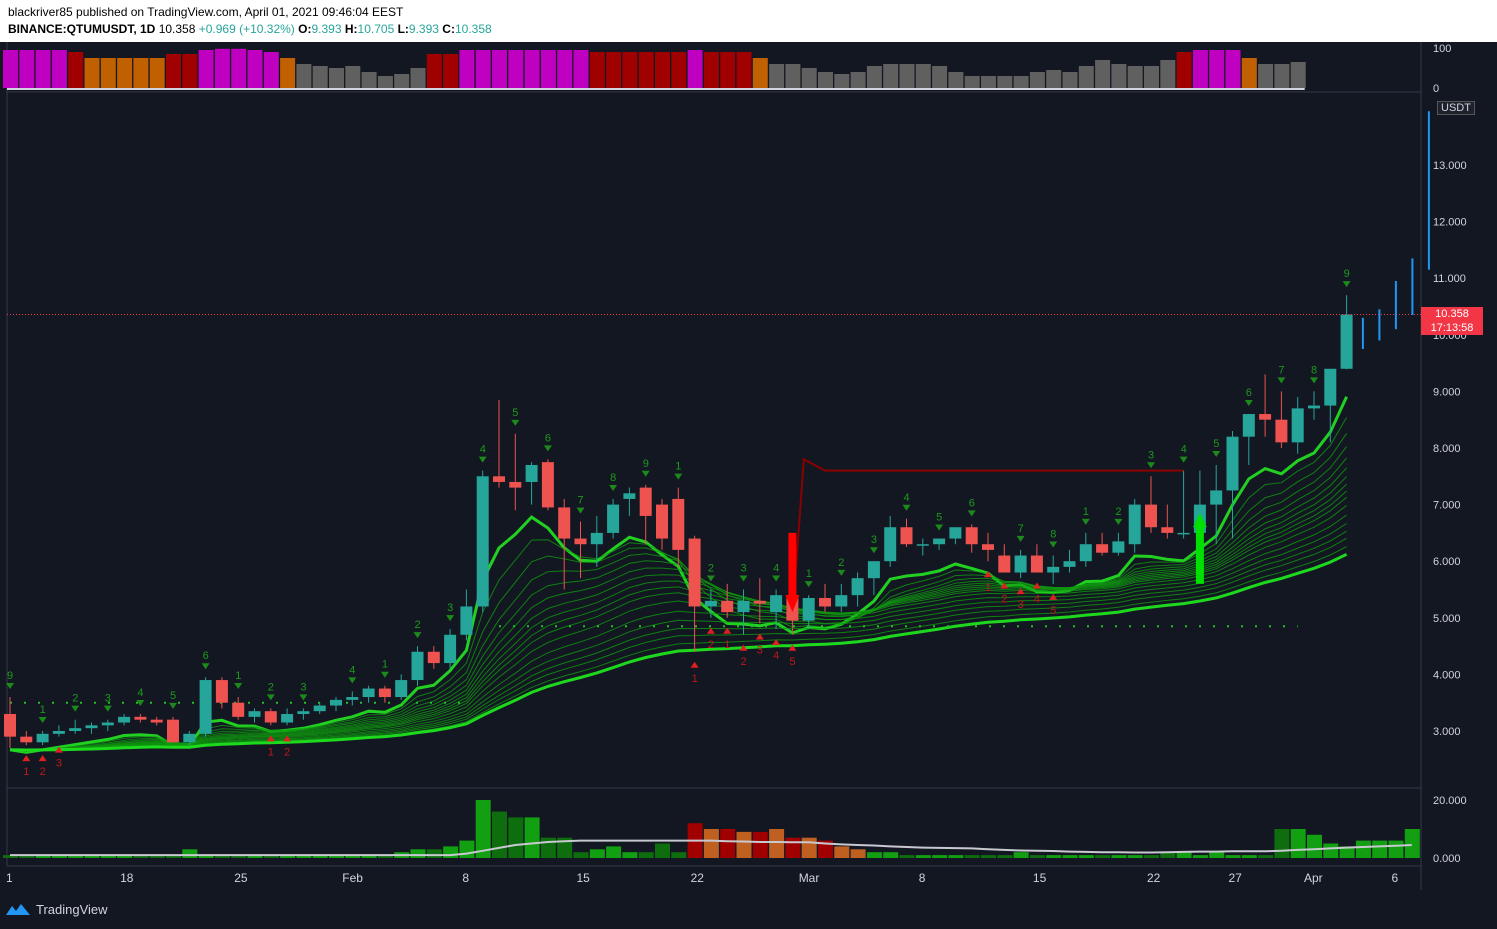 This screenshot has width=1497, height=929. I want to click on unit-label: USDT, so click(1456, 108).